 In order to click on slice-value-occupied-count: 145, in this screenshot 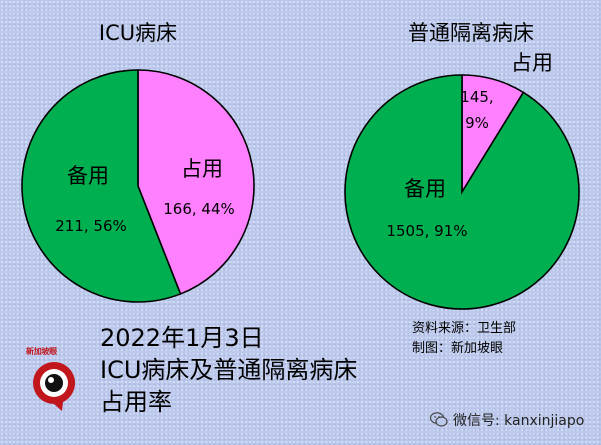, I will do `click(476, 97)`.